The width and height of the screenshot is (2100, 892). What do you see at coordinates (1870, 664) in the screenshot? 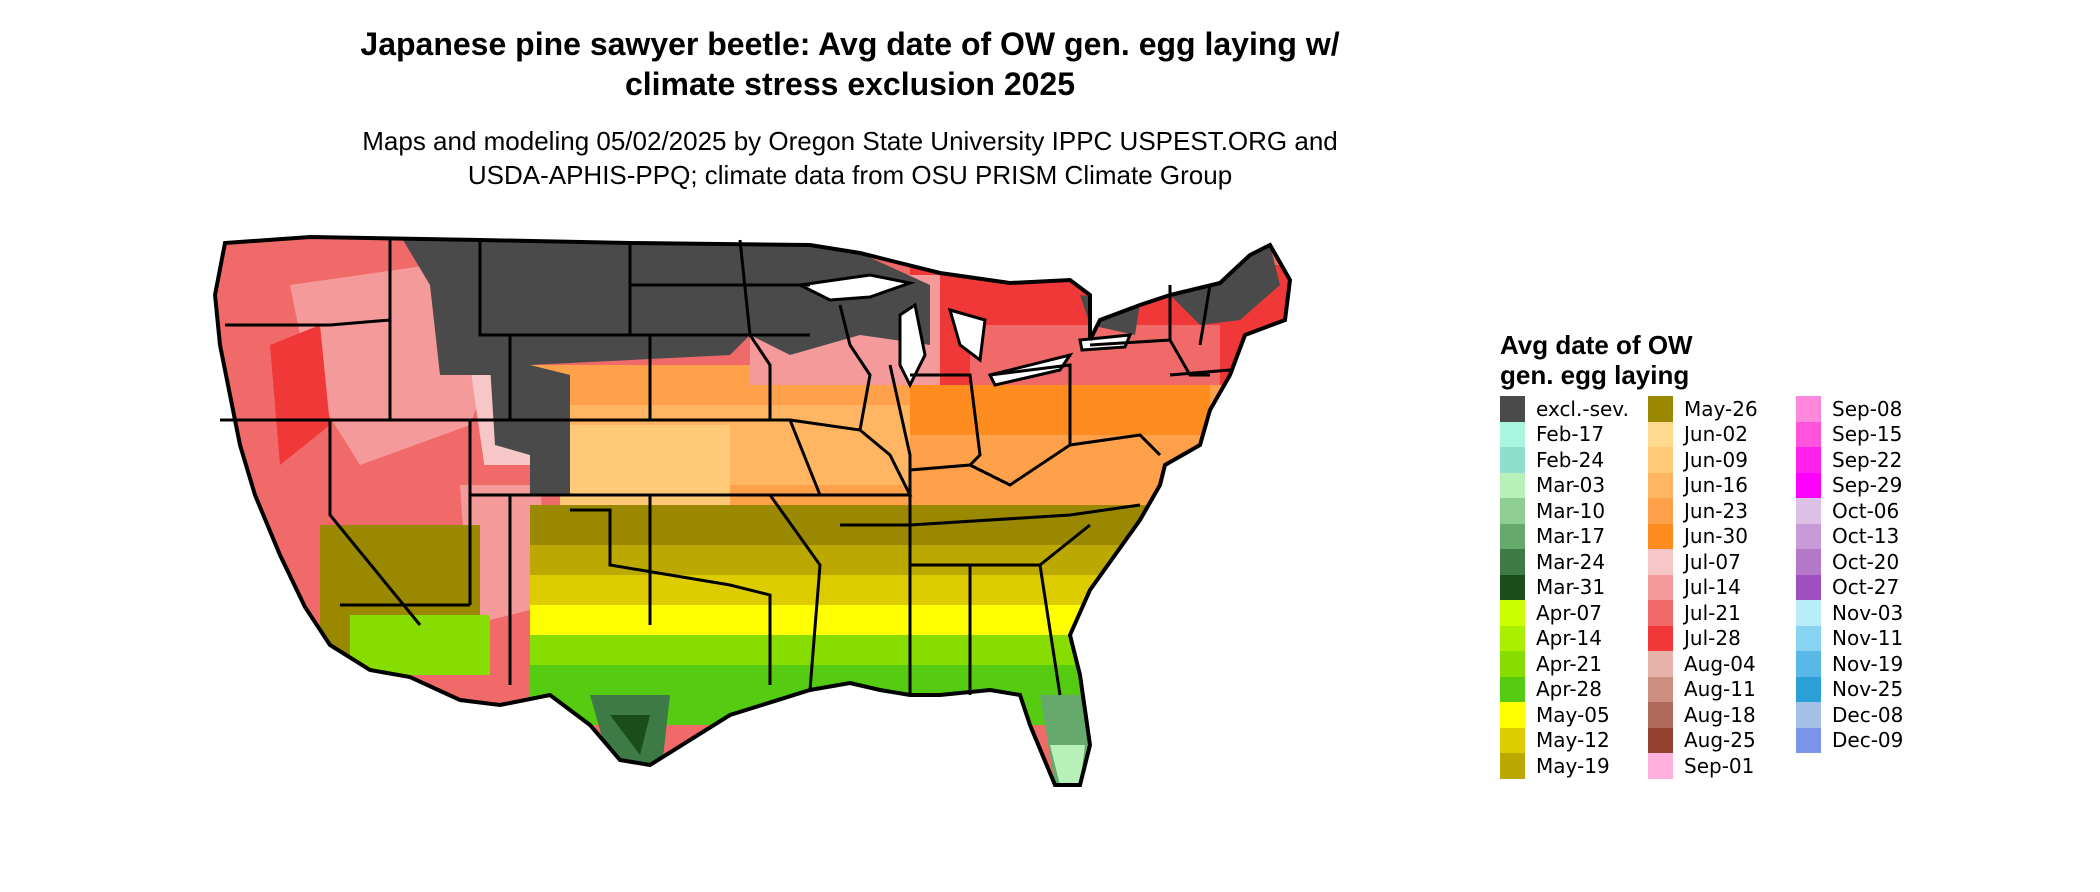
I see `legend-item: Nov-19` at bounding box center [1870, 664].